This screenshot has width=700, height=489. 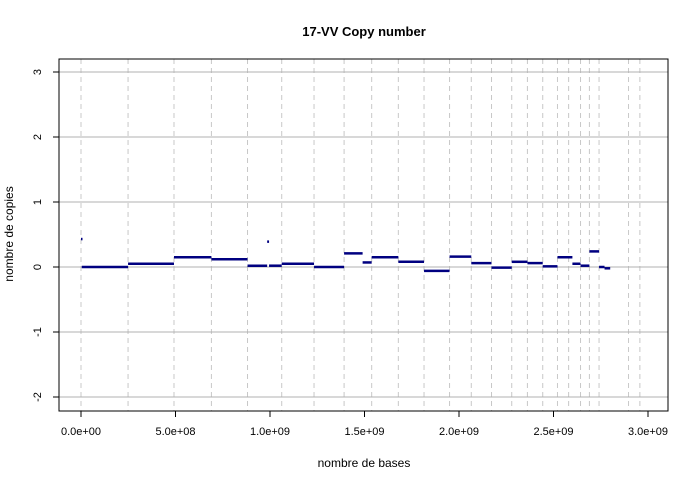 What do you see at coordinates (364, 463) in the screenshot?
I see `x-axis-label: nombre de bases` at bounding box center [364, 463].